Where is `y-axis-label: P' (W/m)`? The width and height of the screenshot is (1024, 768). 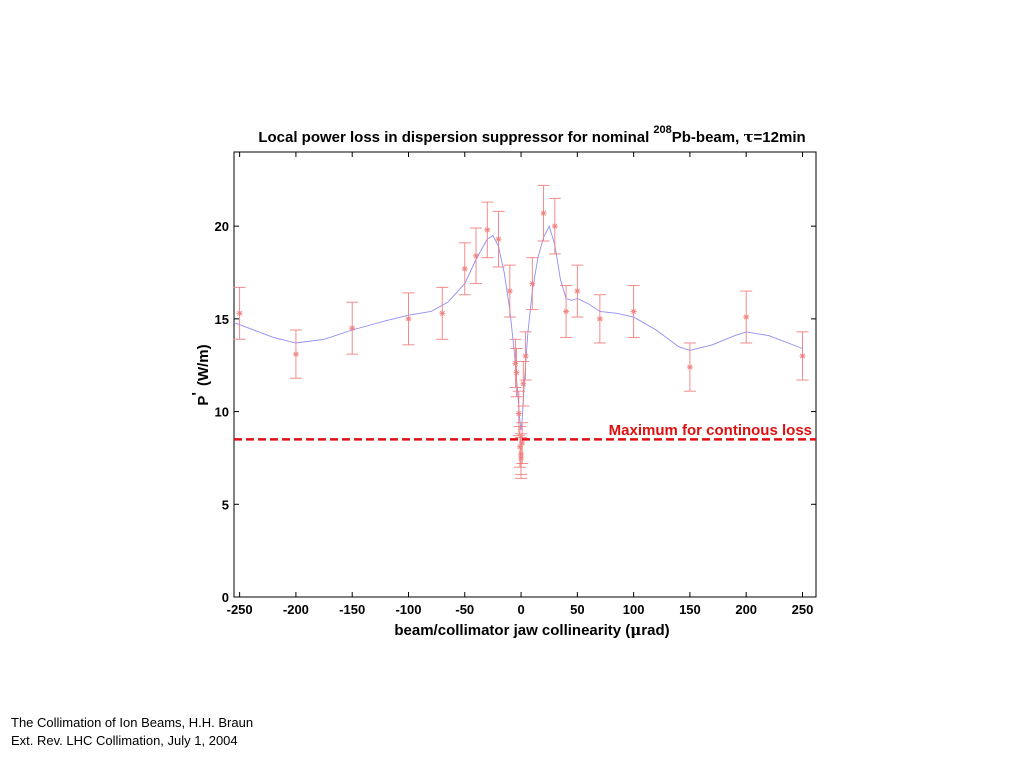 y-axis-label: P' (W/m) is located at coordinates (200, 374).